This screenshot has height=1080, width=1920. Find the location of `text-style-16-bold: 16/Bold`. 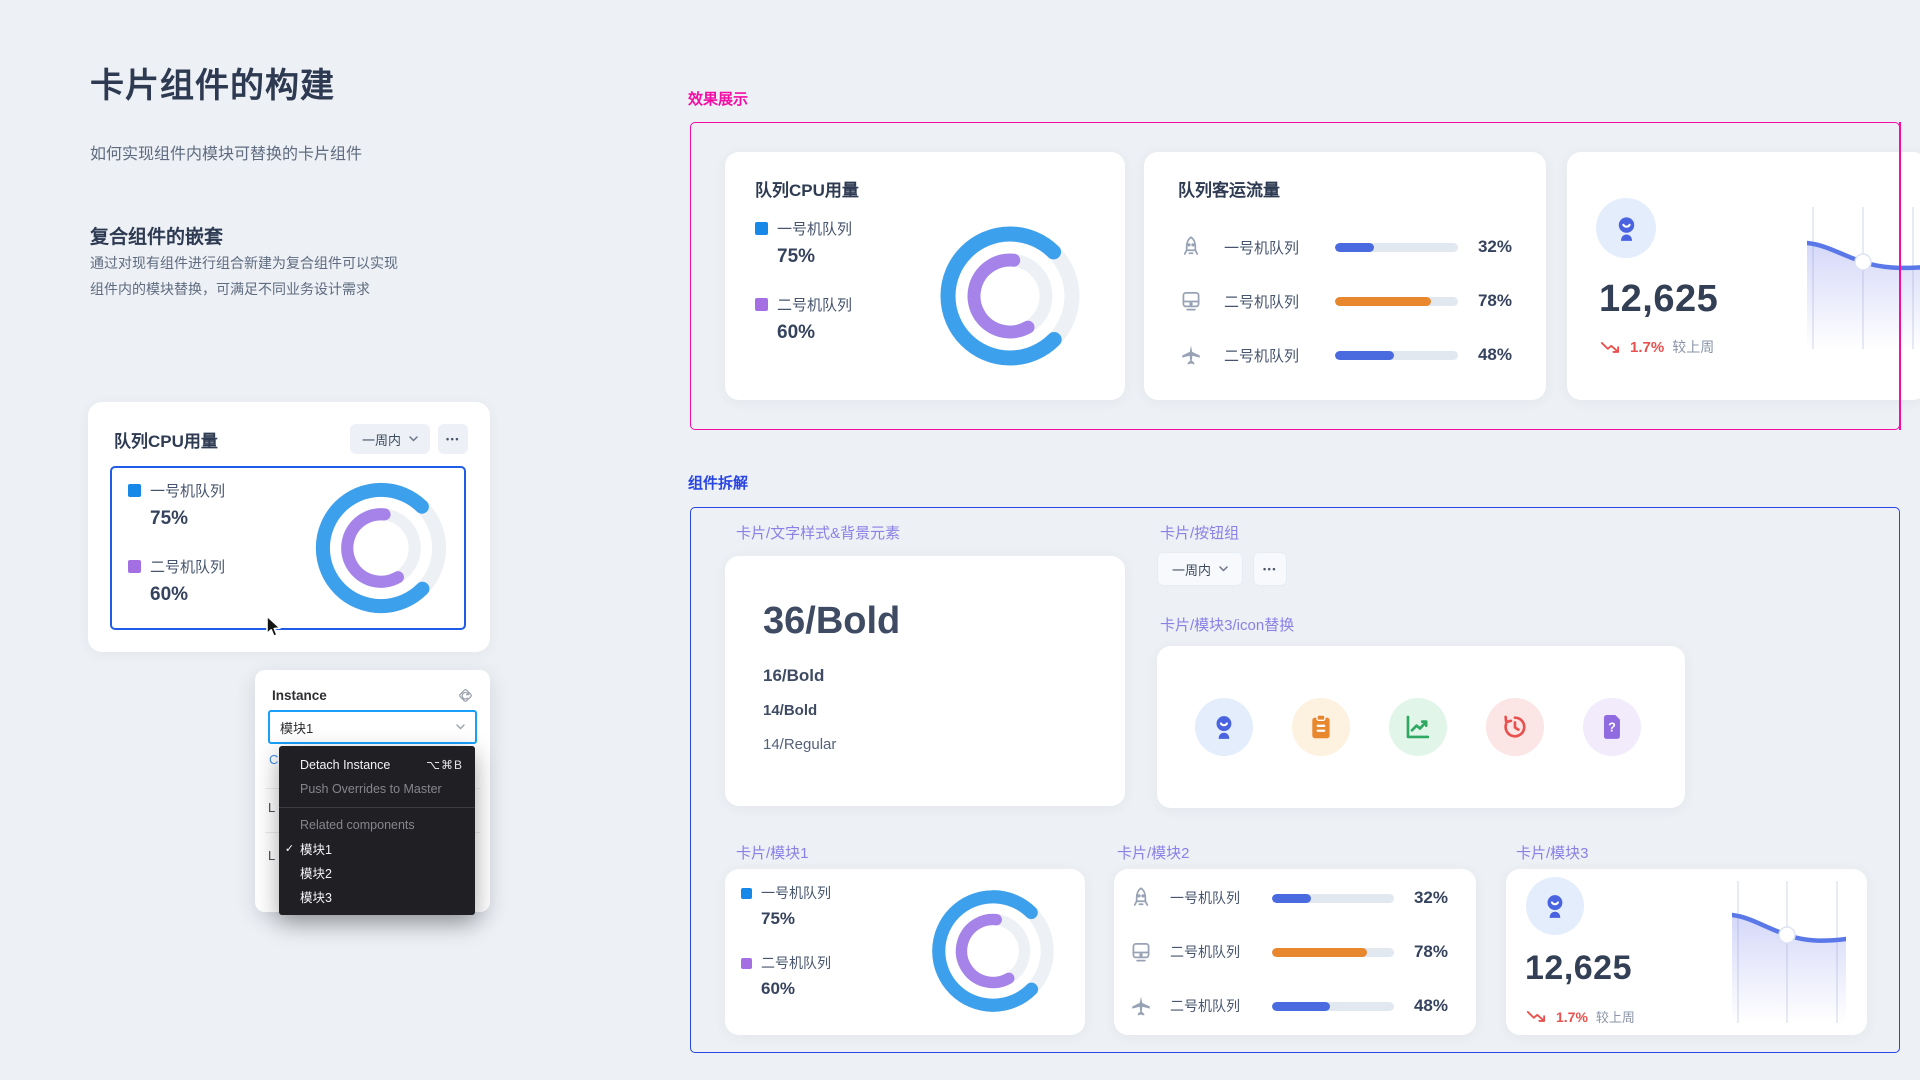

text-style-16-bold: 16/Bold is located at coordinates (794, 675).